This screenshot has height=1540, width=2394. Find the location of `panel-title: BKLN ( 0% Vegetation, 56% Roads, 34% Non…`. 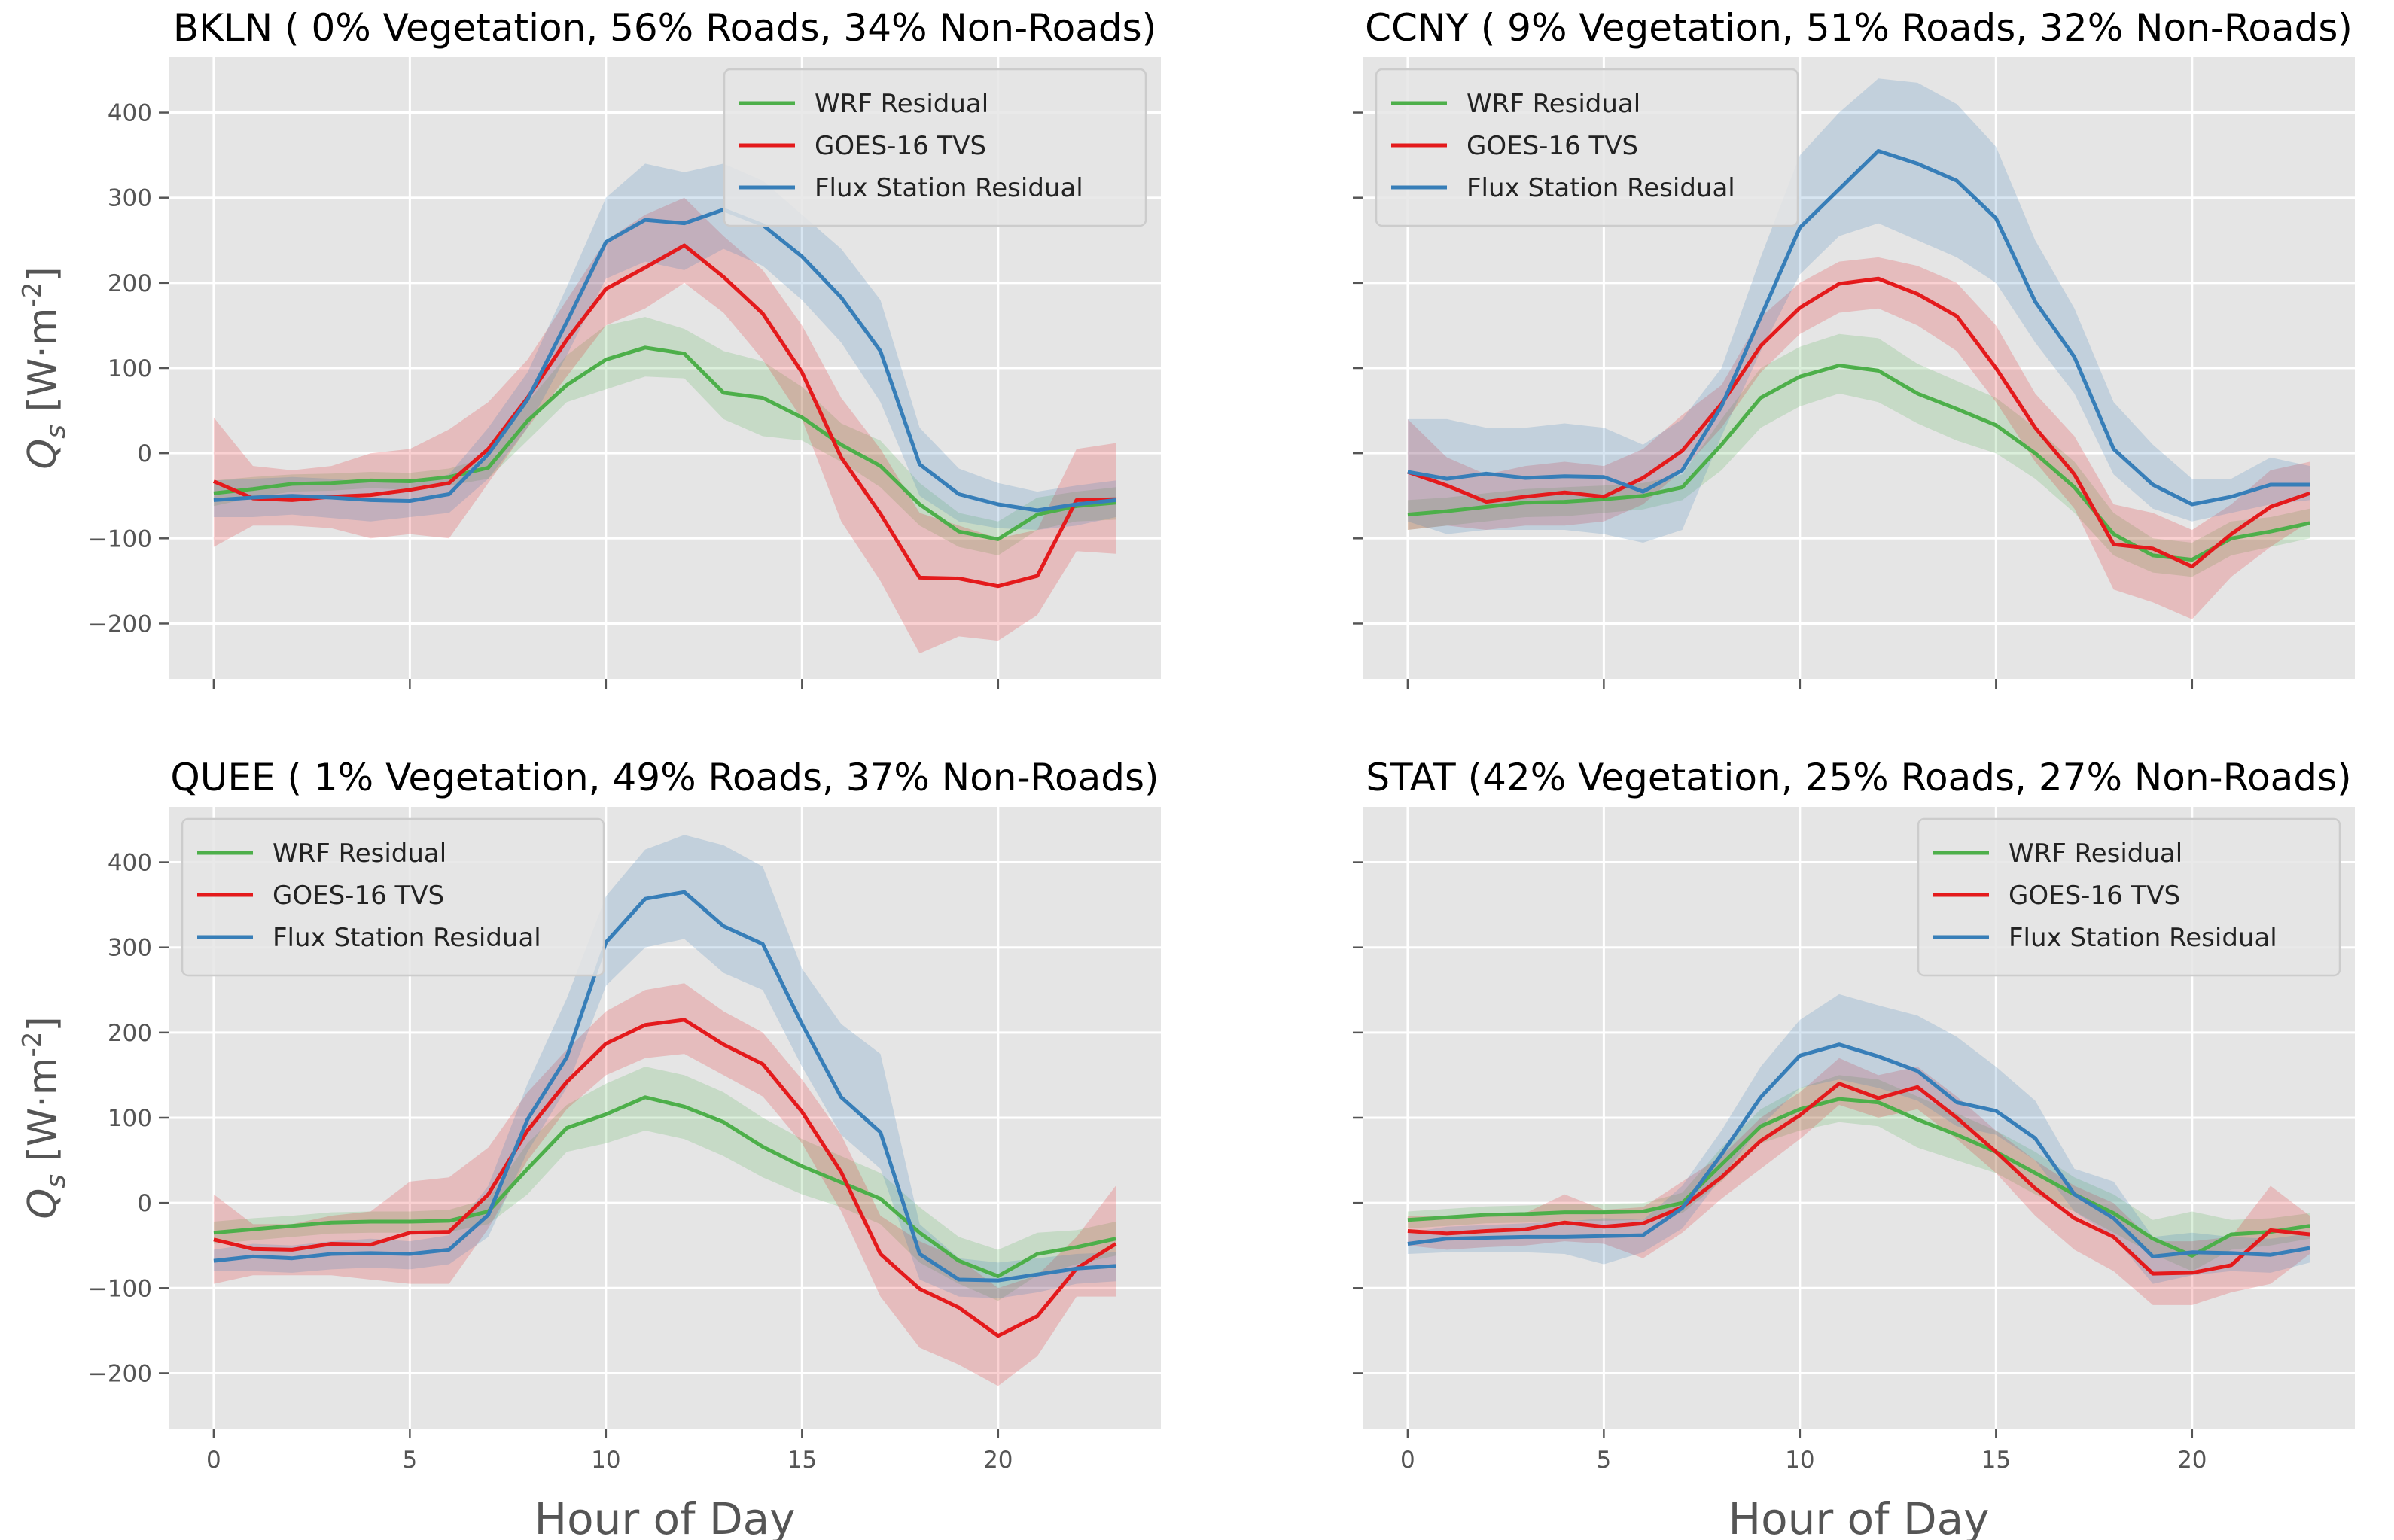

panel-title: BKLN ( 0% Vegetation, 56% Roads, 34% Non… is located at coordinates (665, 28).